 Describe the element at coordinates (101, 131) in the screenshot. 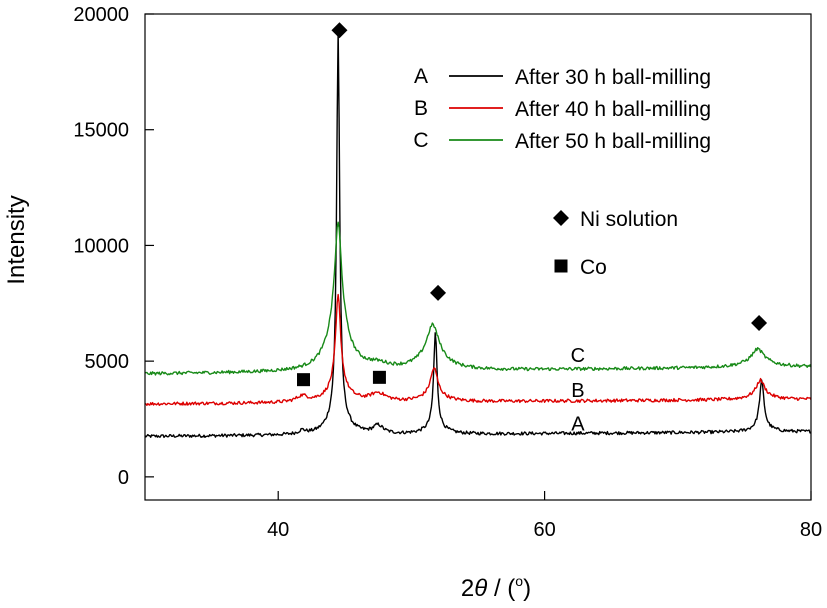

I see `y-tick-label: 15000` at that location.